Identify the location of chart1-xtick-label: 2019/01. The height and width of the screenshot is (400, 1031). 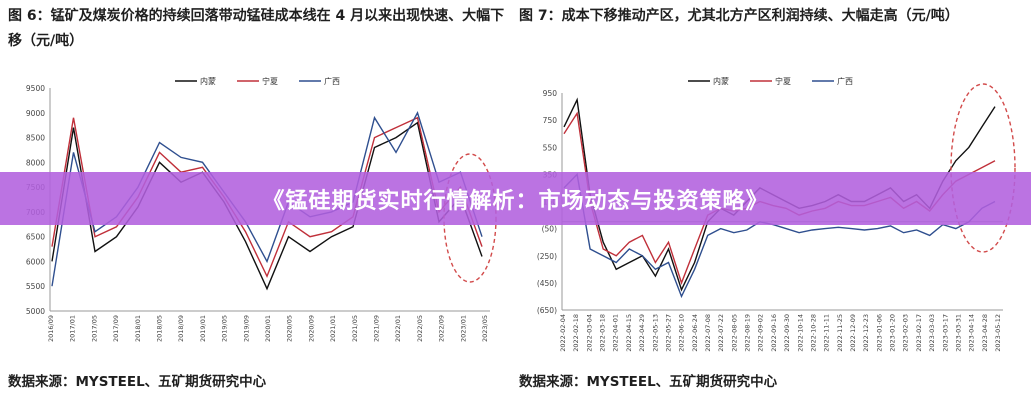
(203, 328).